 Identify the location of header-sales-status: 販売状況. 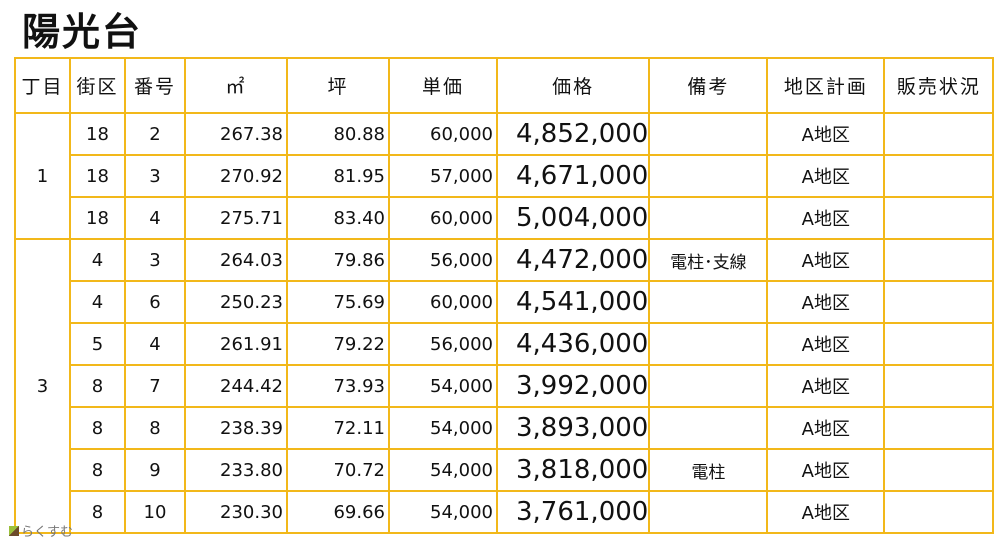
(939, 85).